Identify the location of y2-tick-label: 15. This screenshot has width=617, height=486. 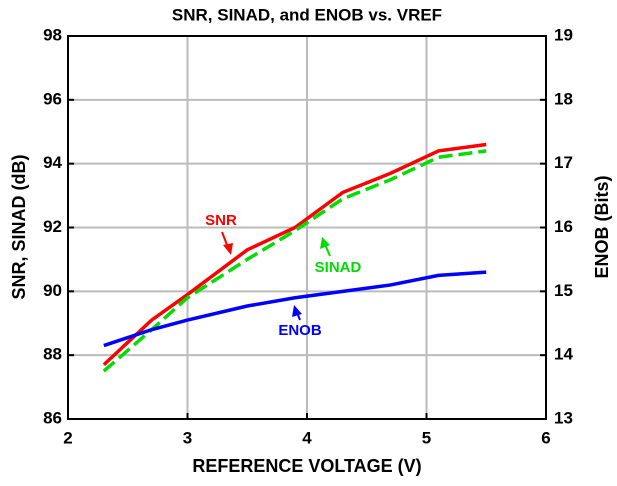
(563, 290).